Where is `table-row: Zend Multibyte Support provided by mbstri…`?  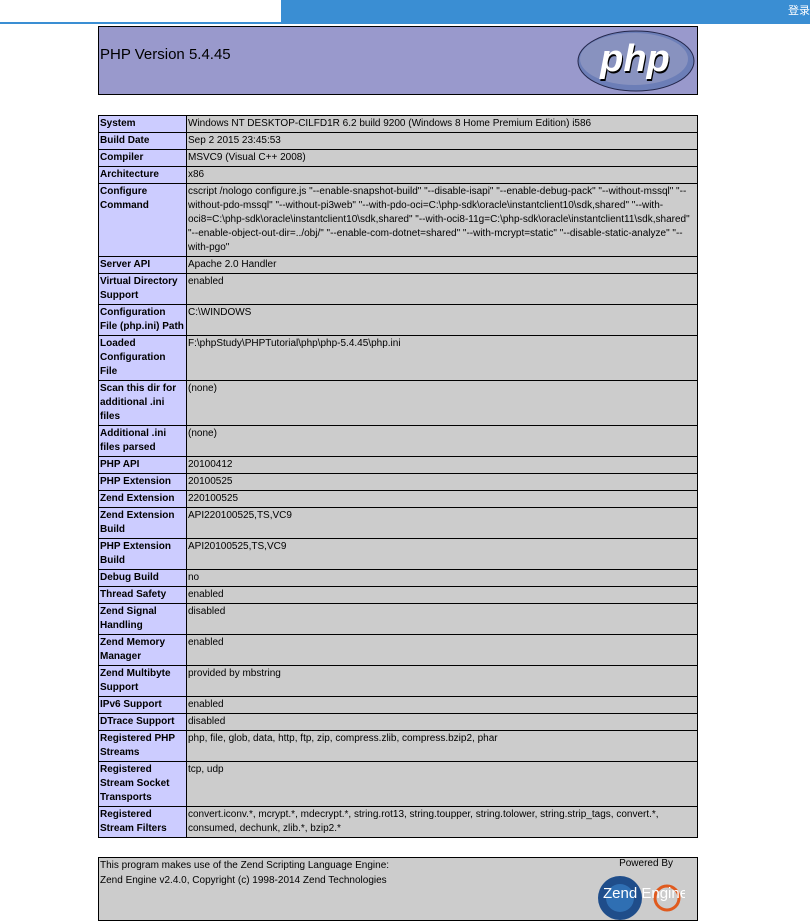 table-row: Zend Multibyte Support provided by mbstri… is located at coordinates (398, 681).